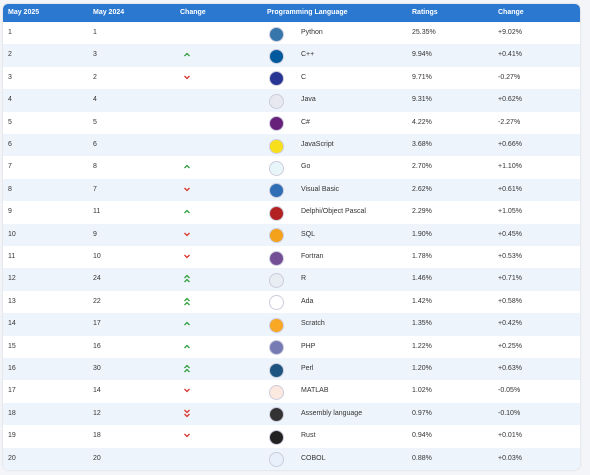 The width and height of the screenshot is (590, 475). Describe the element at coordinates (97, 256) in the screenshot. I see `rank-2024: 10` at that location.